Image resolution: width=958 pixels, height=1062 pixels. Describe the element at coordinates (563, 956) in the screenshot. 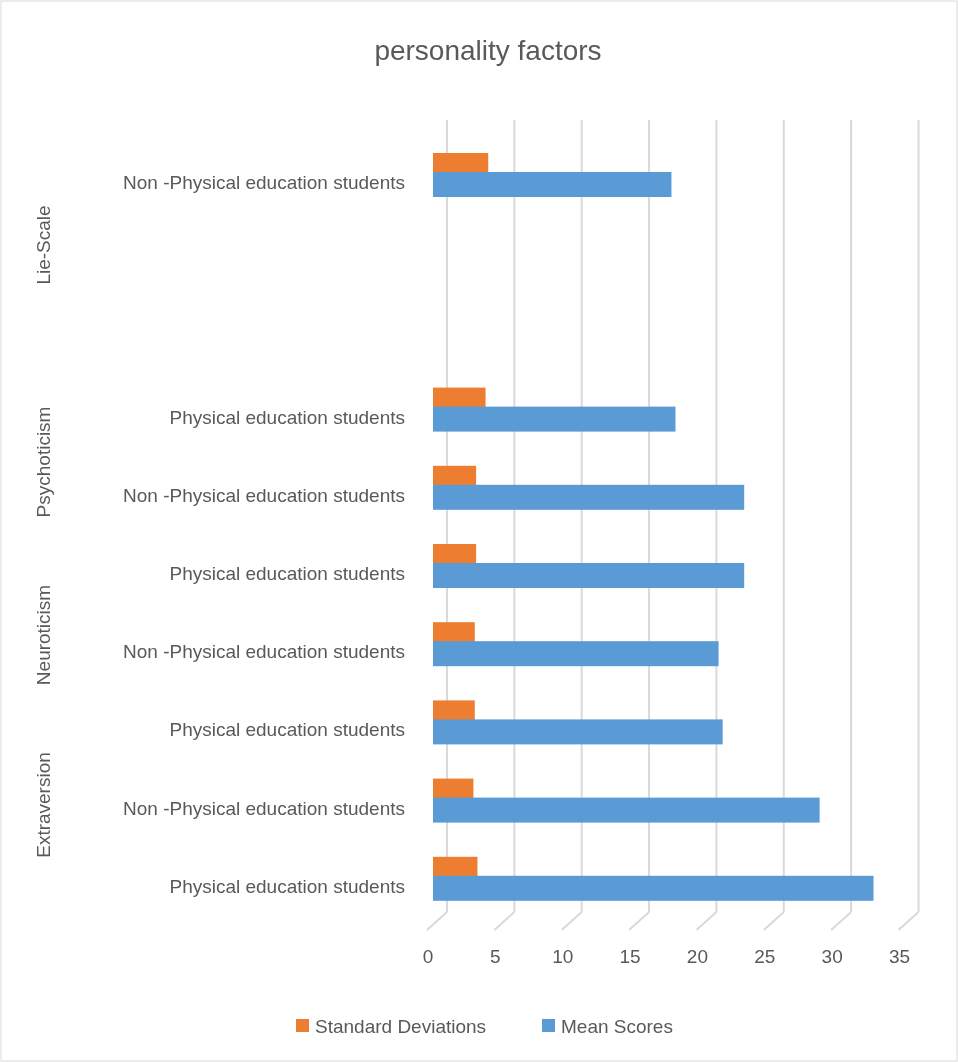

I see `x-tick-label: 10` at that location.